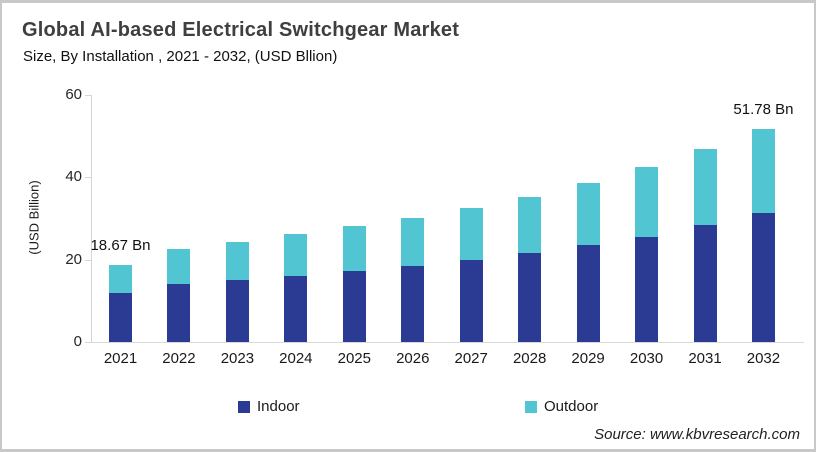 Image resolution: width=816 pixels, height=452 pixels. Describe the element at coordinates (647, 202) in the screenshot. I see `bar-segment-outdoor-2030` at that location.